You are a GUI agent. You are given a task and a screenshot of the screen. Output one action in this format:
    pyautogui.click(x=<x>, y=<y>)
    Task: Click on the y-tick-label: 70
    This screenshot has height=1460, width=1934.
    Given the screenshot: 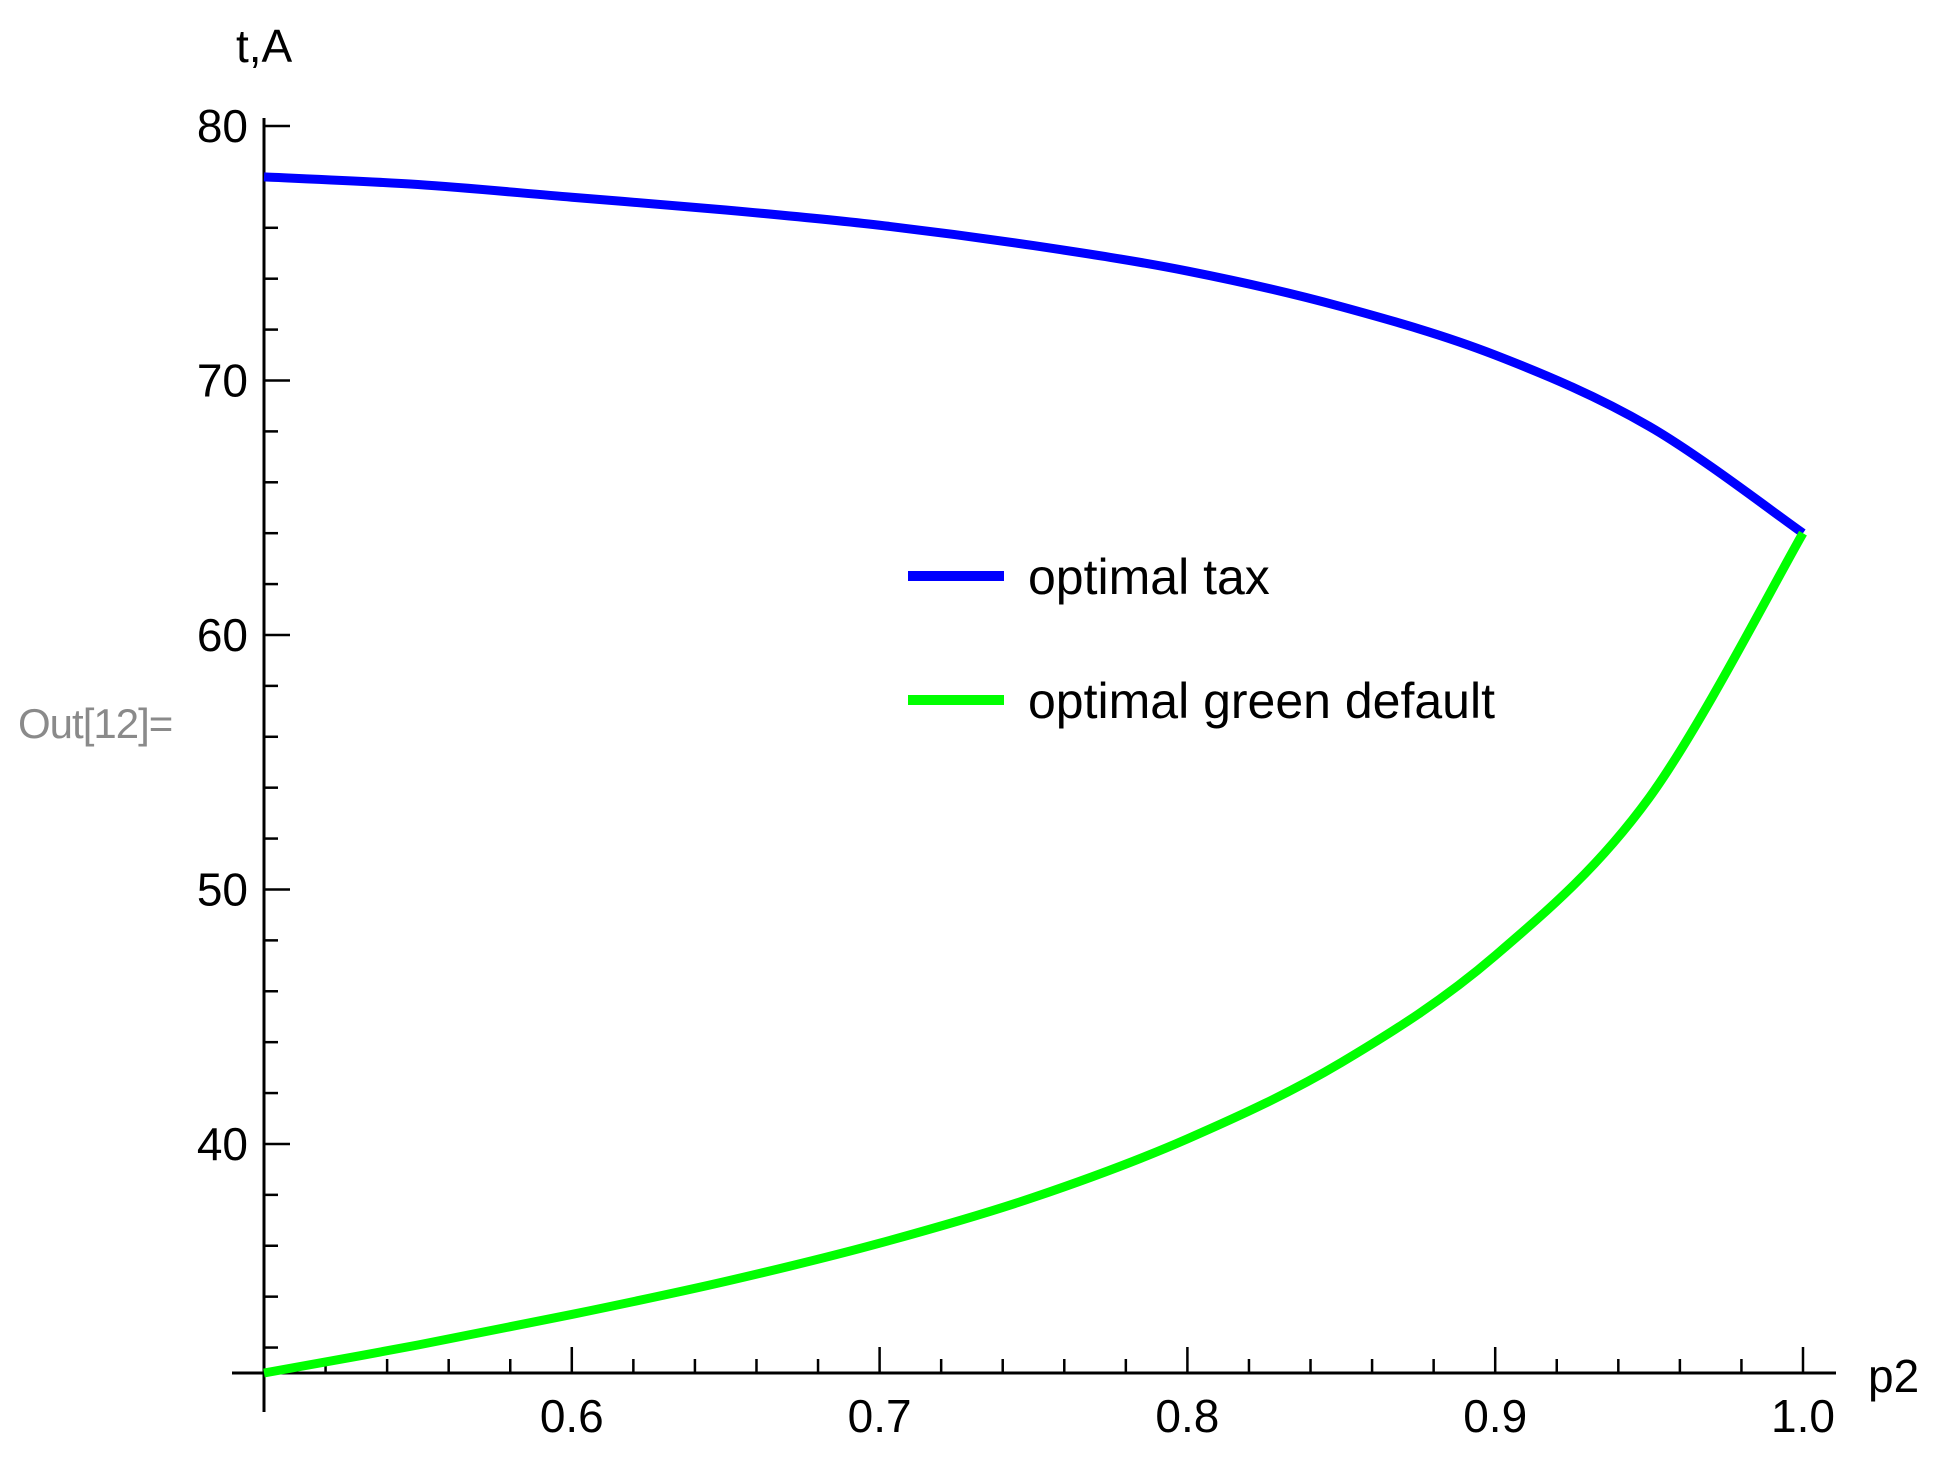 What is the action you would take?
    pyautogui.click(x=222, y=380)
    